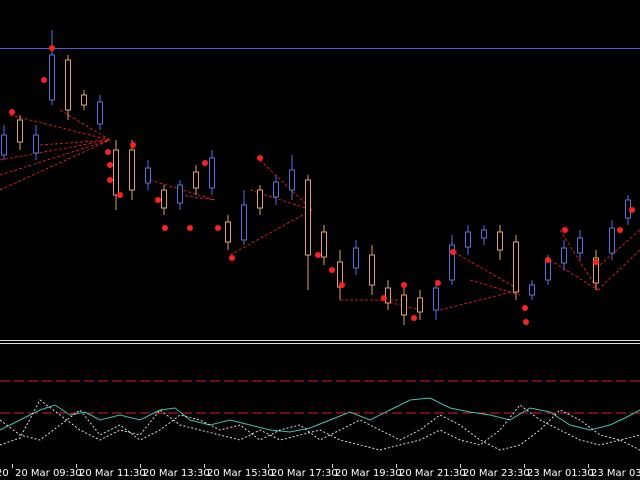 The image size is (640, 480). I want to click on time-label: 20 Mar 09:30, so click(48, 473).